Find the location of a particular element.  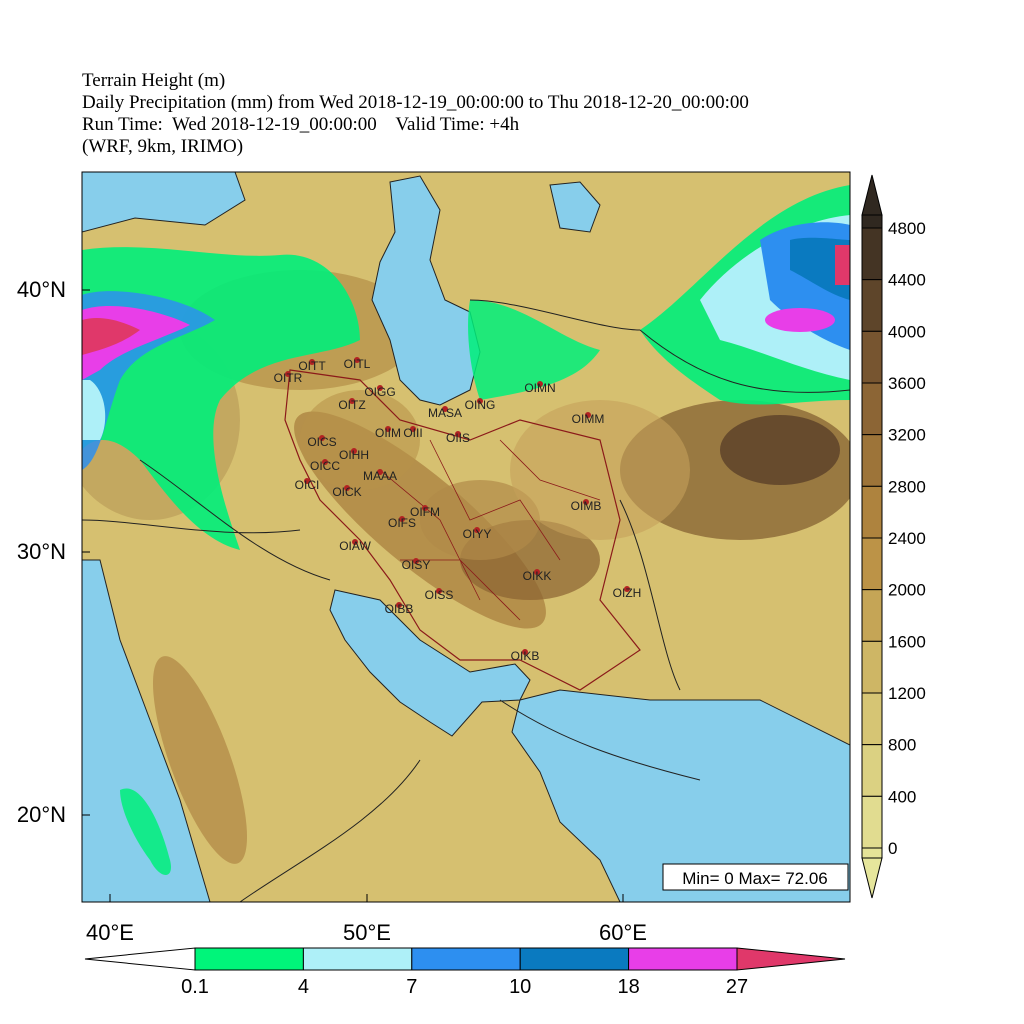

colorbar-label: 27 is located at coordinates (737, 987).